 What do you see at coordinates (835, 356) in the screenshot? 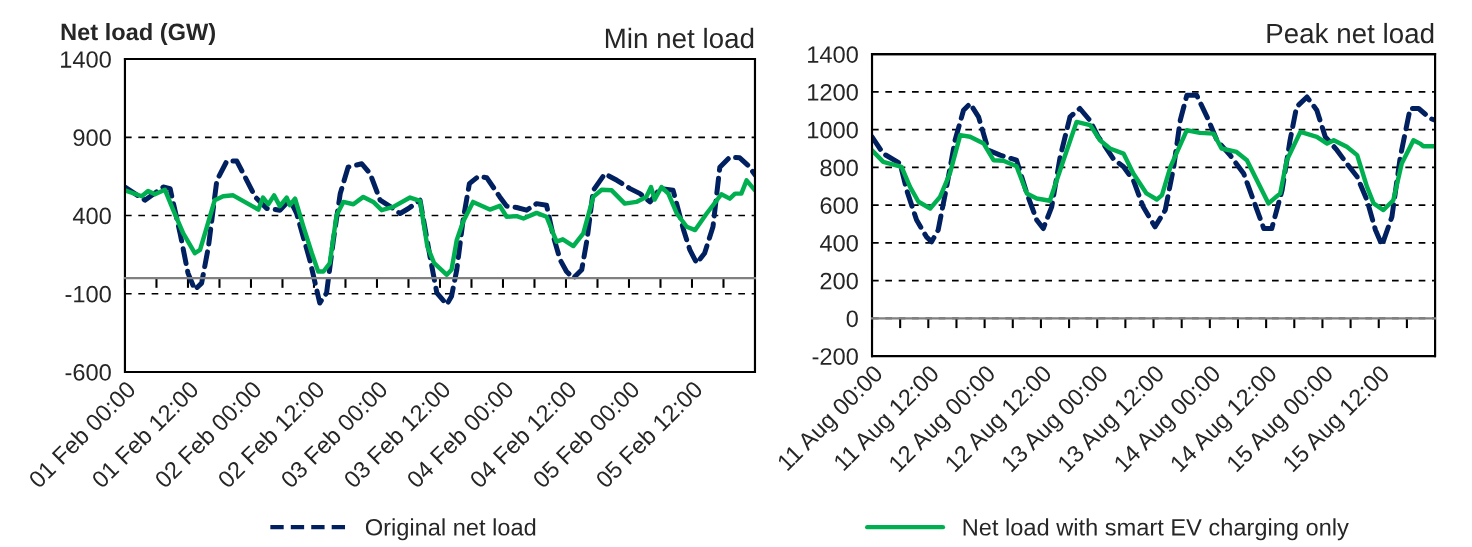
I see `y-tick-label: -200` at bounding box center [835, 356].